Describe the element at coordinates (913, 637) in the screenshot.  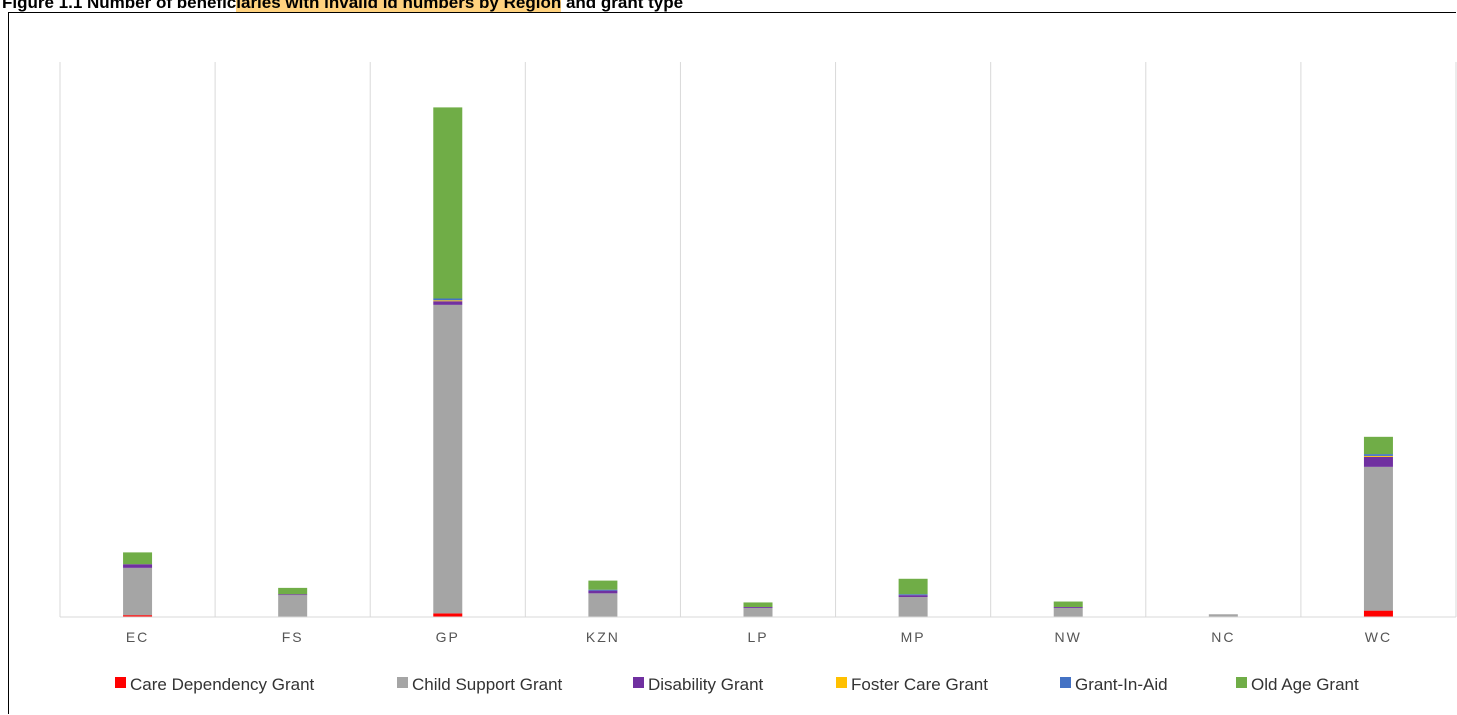
I see `x-tick-label-mp: MP` at that location.